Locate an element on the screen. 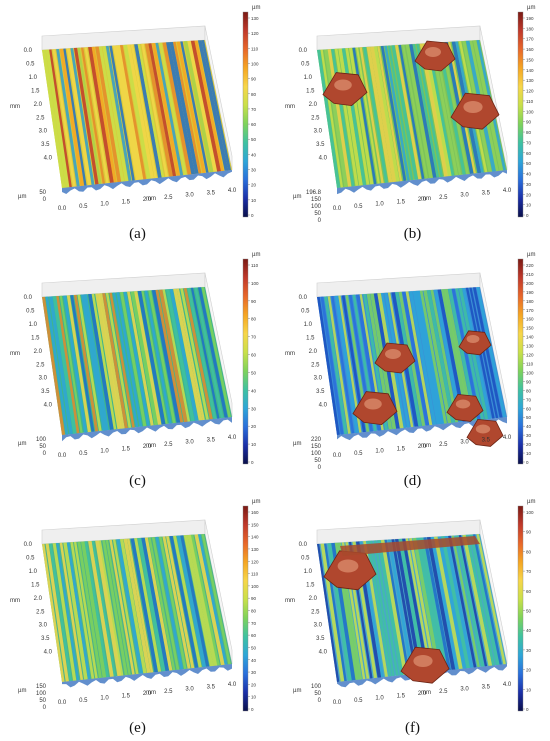 This screenshot has width=550, height=741. bottom-tick-label: 3.0 is located at coordinates (464, 443).